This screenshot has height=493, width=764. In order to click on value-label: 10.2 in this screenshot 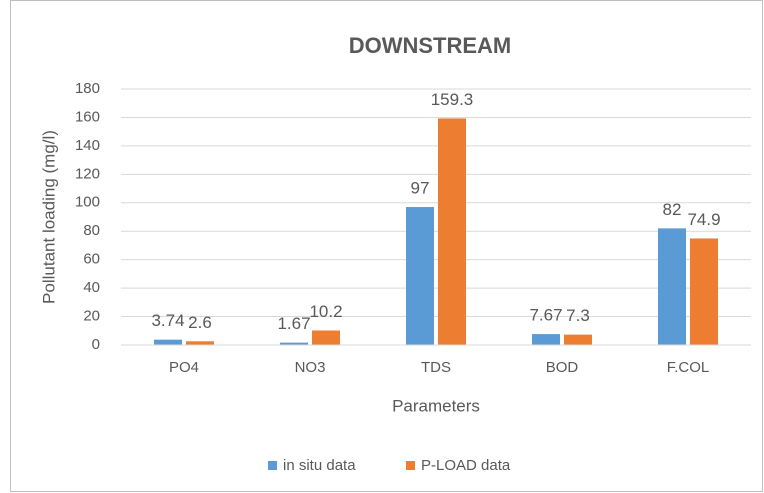, I will do `click(325, 311)`.